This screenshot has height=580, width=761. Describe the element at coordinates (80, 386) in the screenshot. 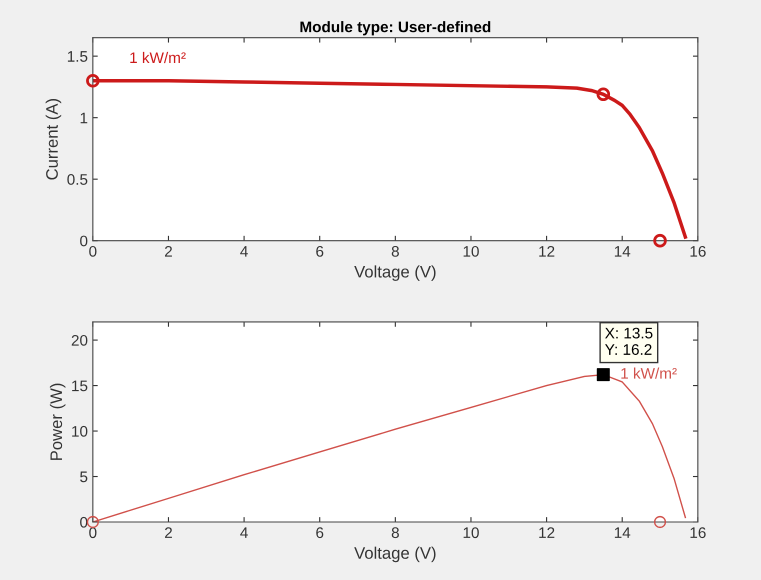

I see `y-tick-label: 15` at that location.